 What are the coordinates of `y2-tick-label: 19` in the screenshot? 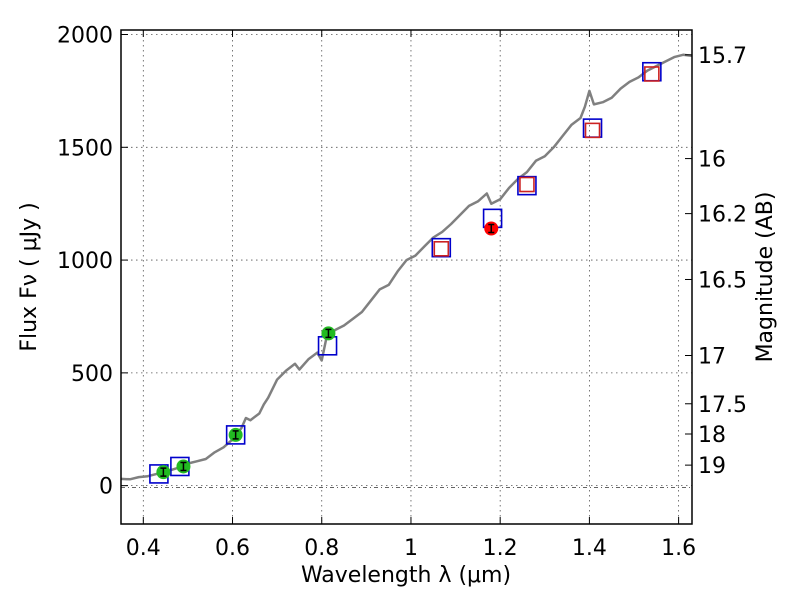 It's located at (712, 466).